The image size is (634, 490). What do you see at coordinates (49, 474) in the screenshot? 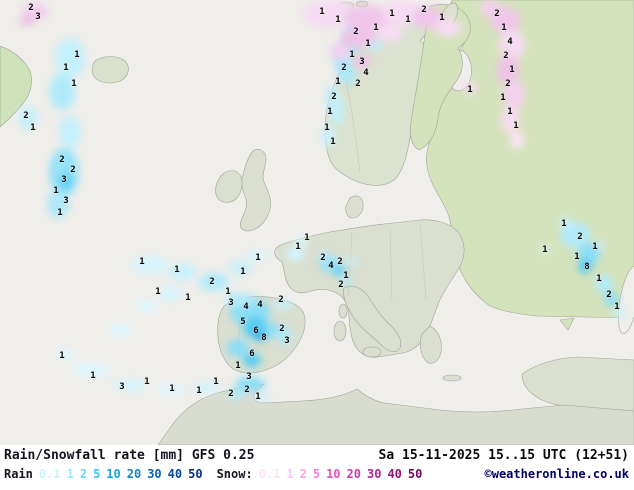
I see `rain-scale-value: 0.1` at bounding box center [49, 474].